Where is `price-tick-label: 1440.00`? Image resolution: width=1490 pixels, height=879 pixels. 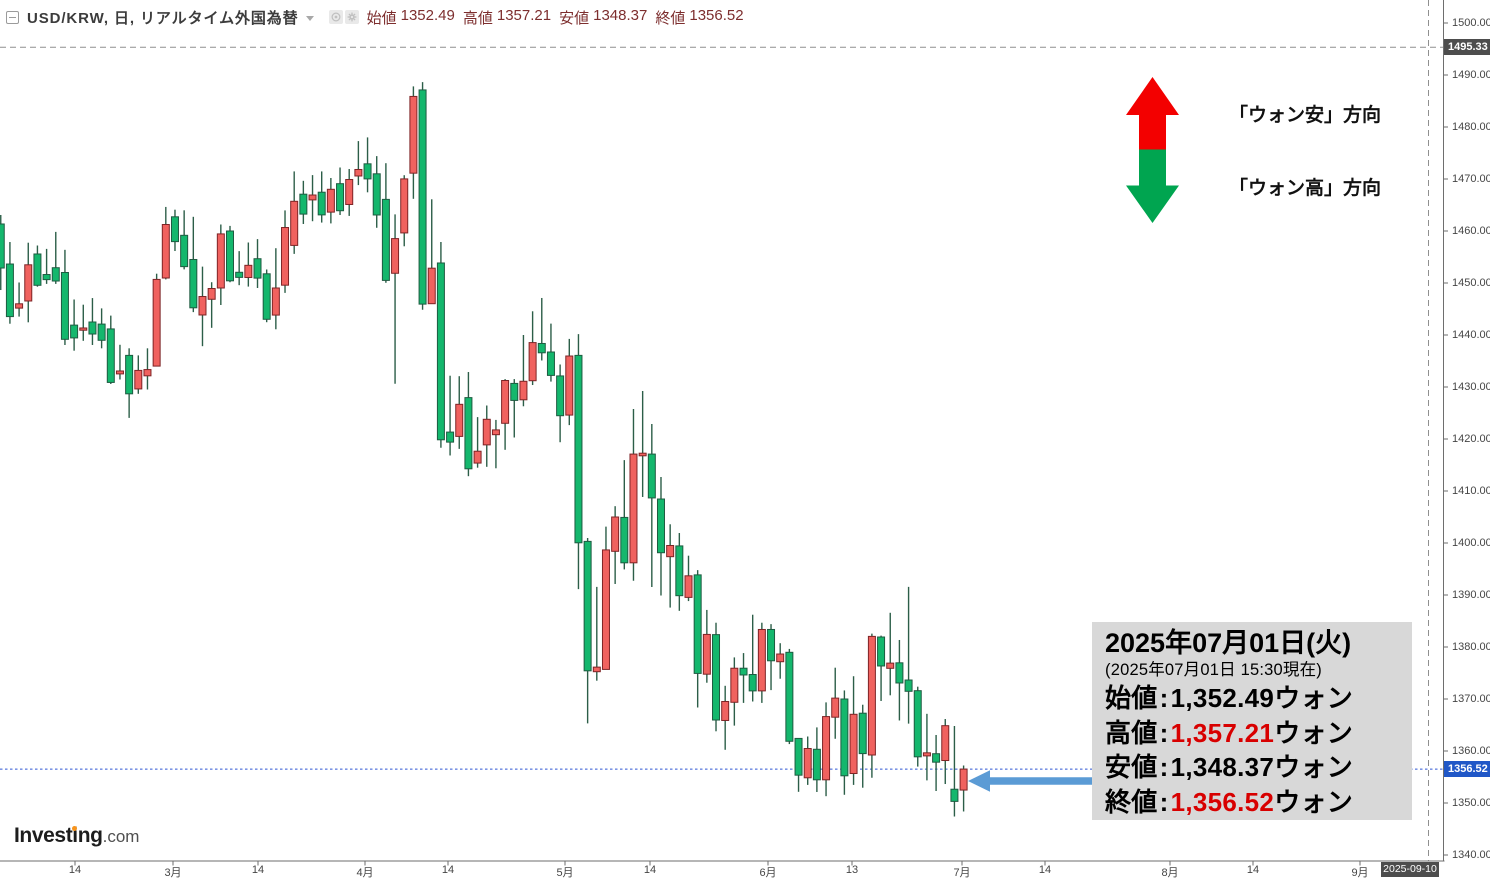 price-tick-label: 1440.00 is located at coordinates (1471, 335).